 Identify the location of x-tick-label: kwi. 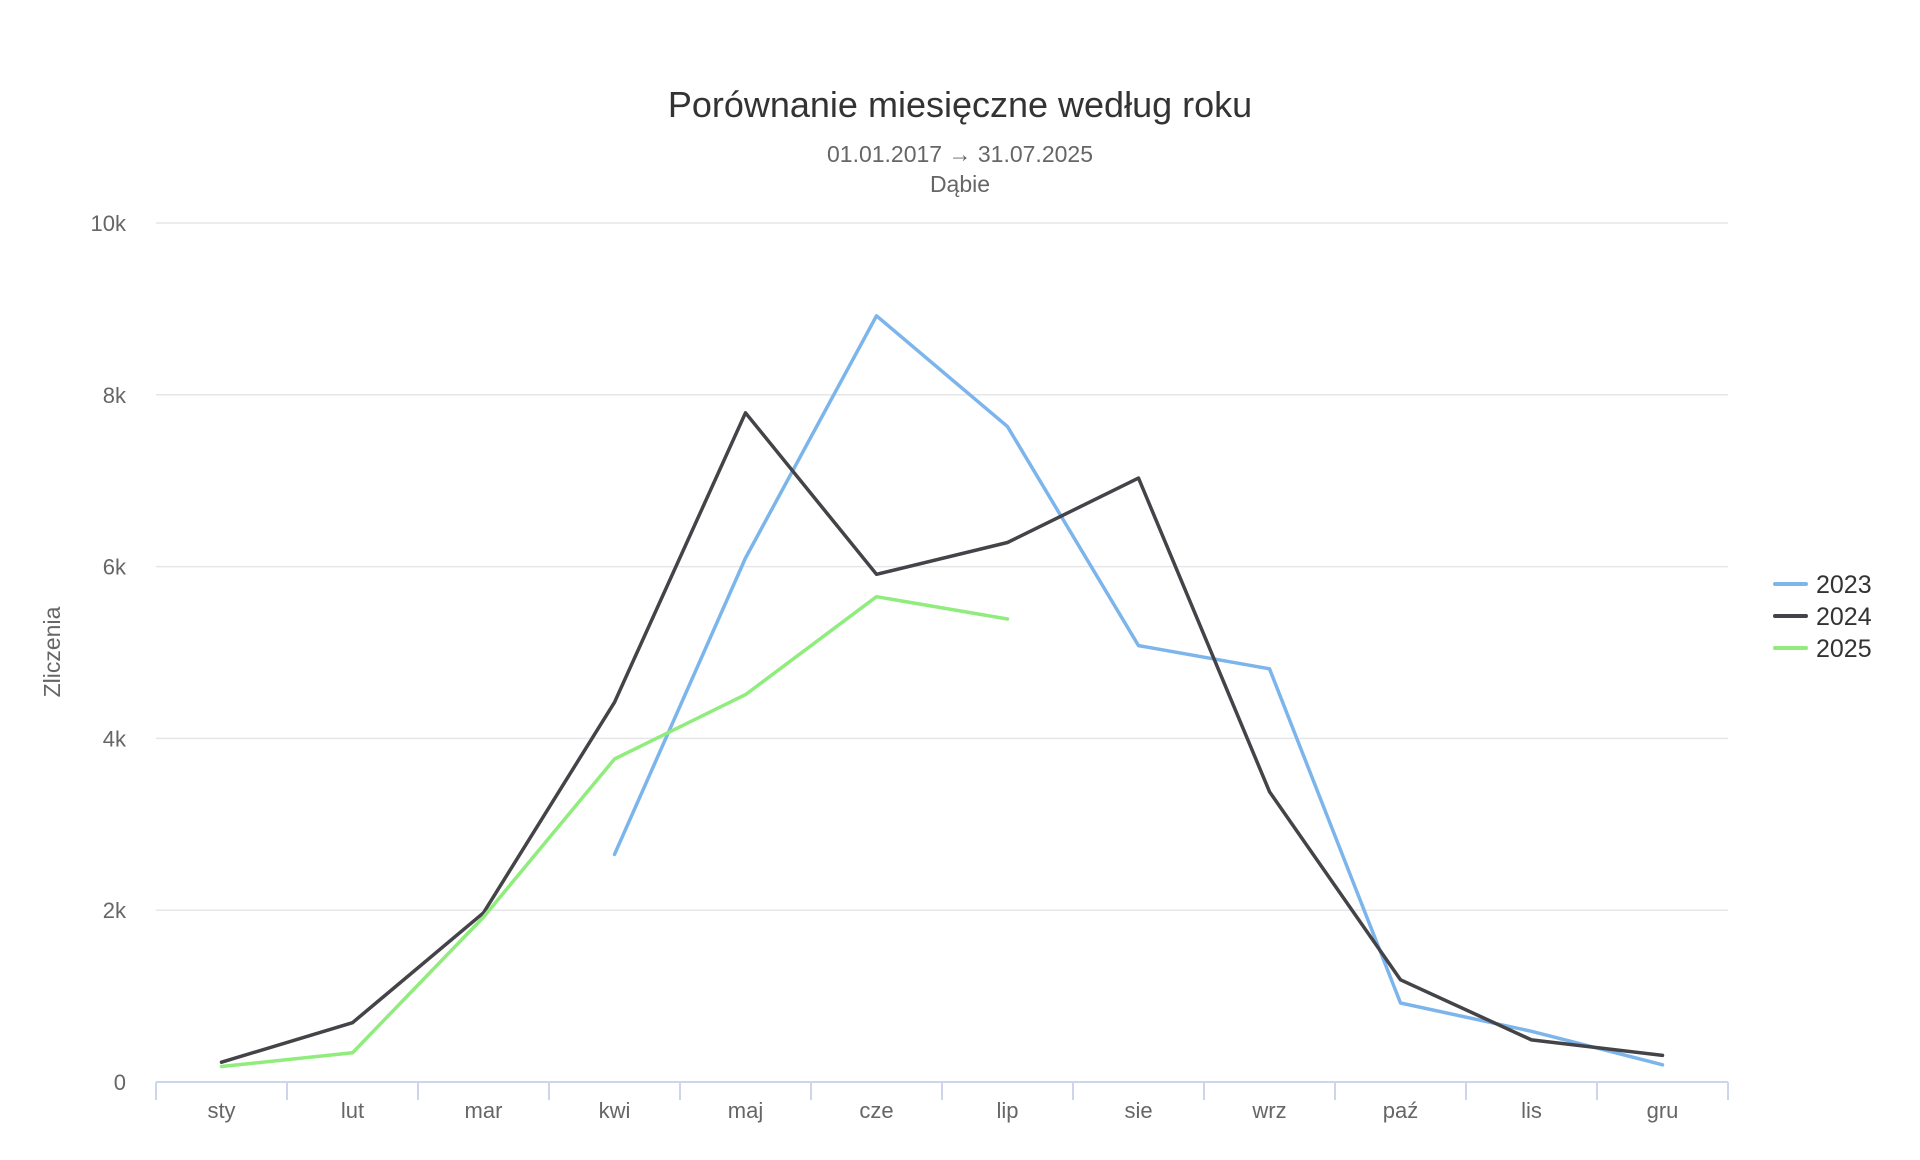
(615, 1110).